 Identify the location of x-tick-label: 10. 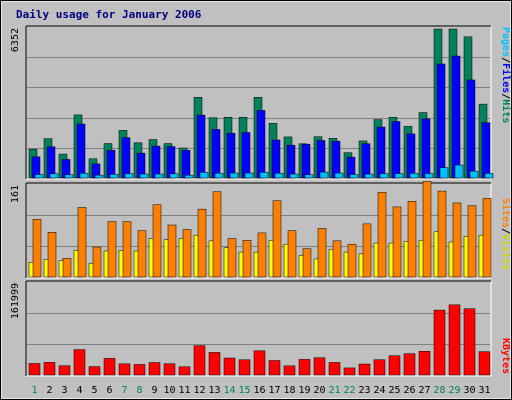
(169, 390).